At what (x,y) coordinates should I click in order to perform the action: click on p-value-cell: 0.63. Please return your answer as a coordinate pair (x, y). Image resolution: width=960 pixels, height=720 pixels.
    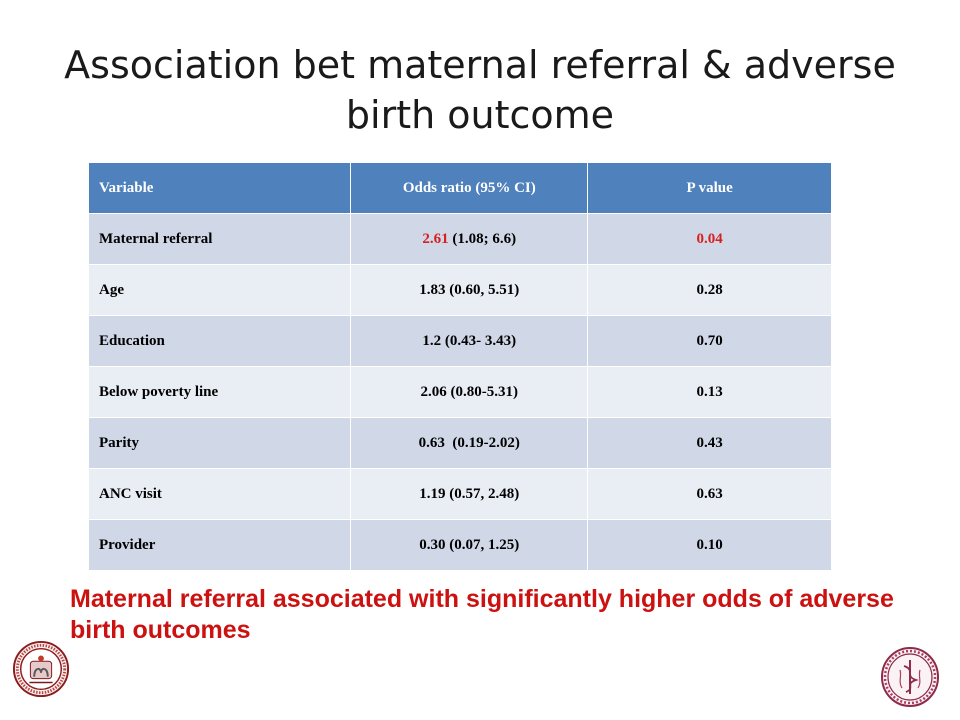
    Looking at the image, I should click on (709, 494).